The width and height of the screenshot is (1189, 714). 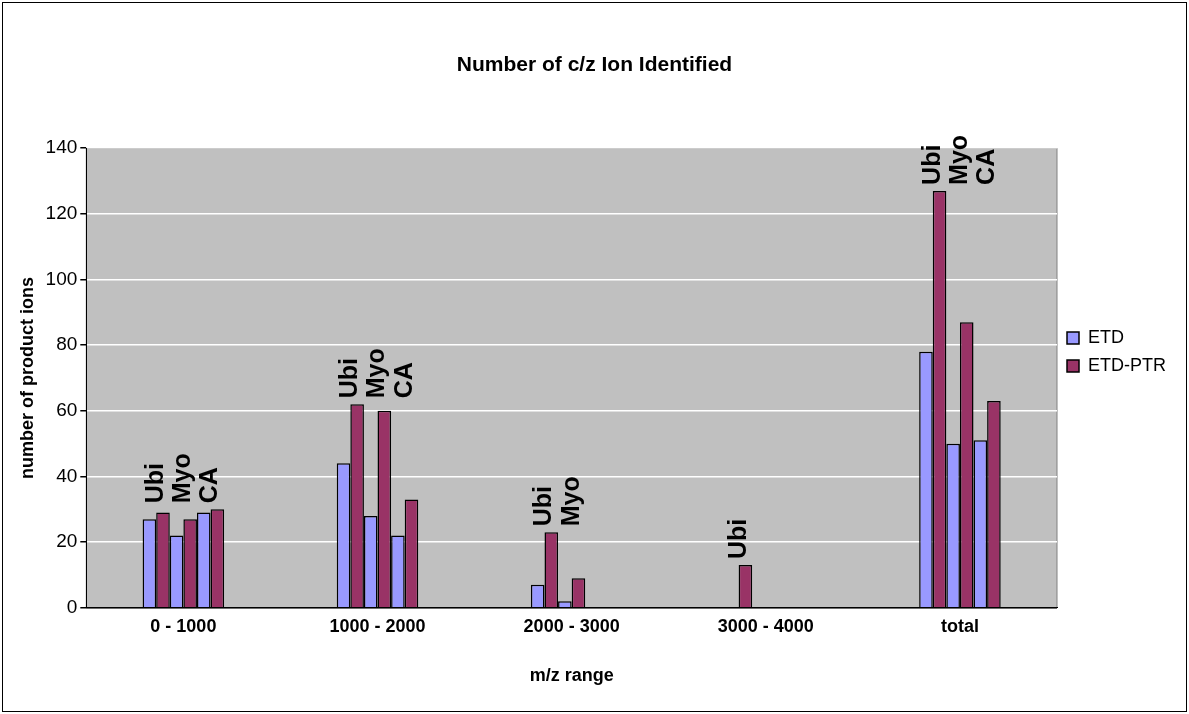 What do you see at coordinates (67, 344) in the screenshot?
I see `y-tick-label: 80` at bounding box center [67, 344].